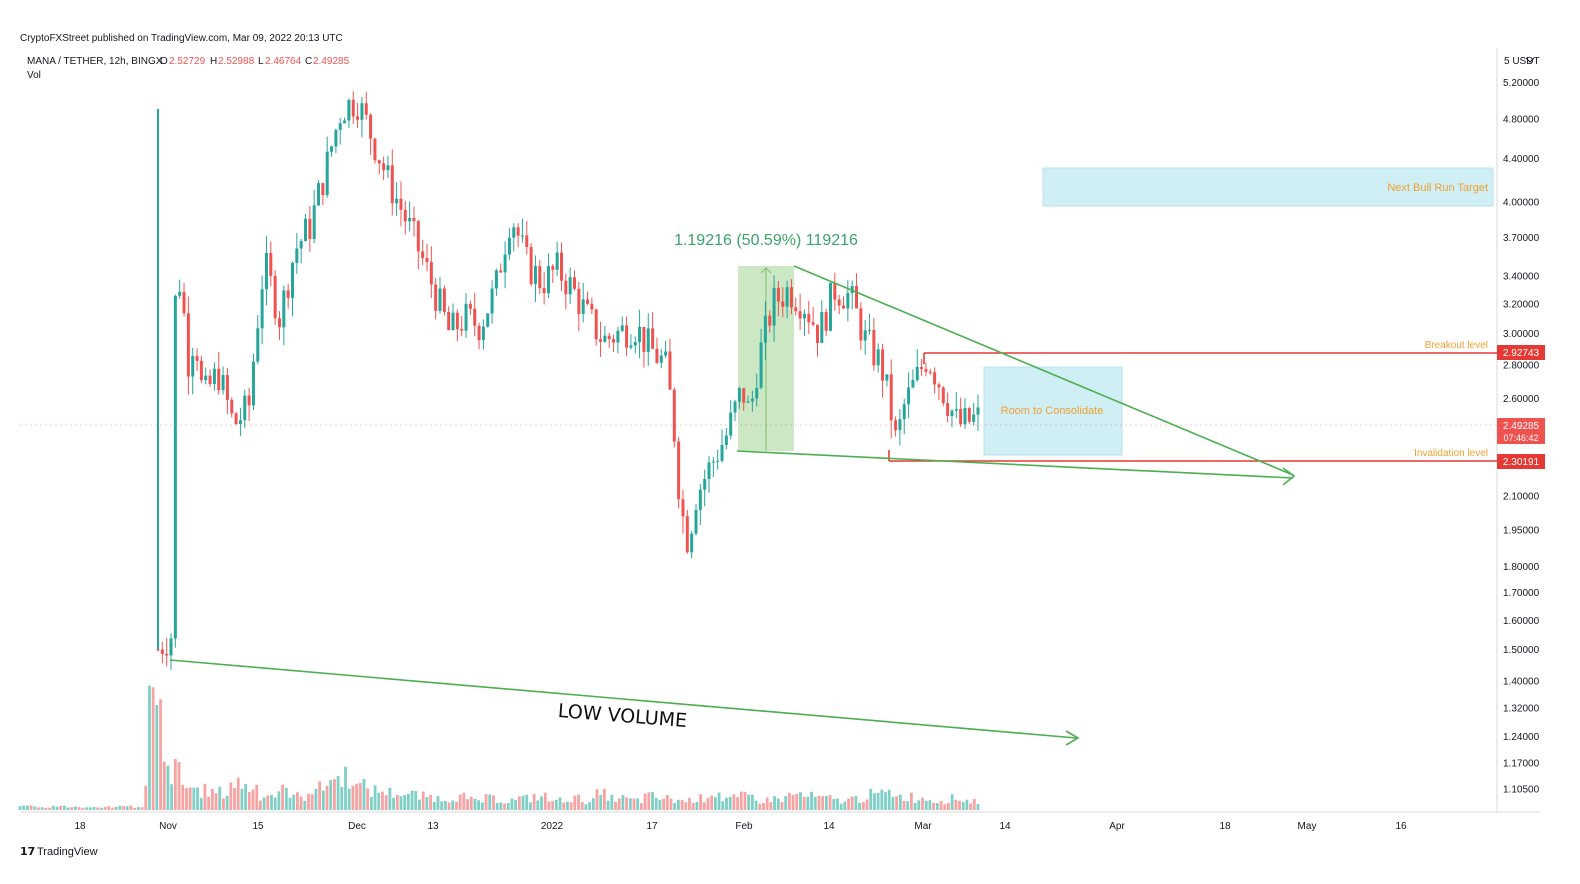  I want to click on ohlc-low-label: L, so click(261, 61).